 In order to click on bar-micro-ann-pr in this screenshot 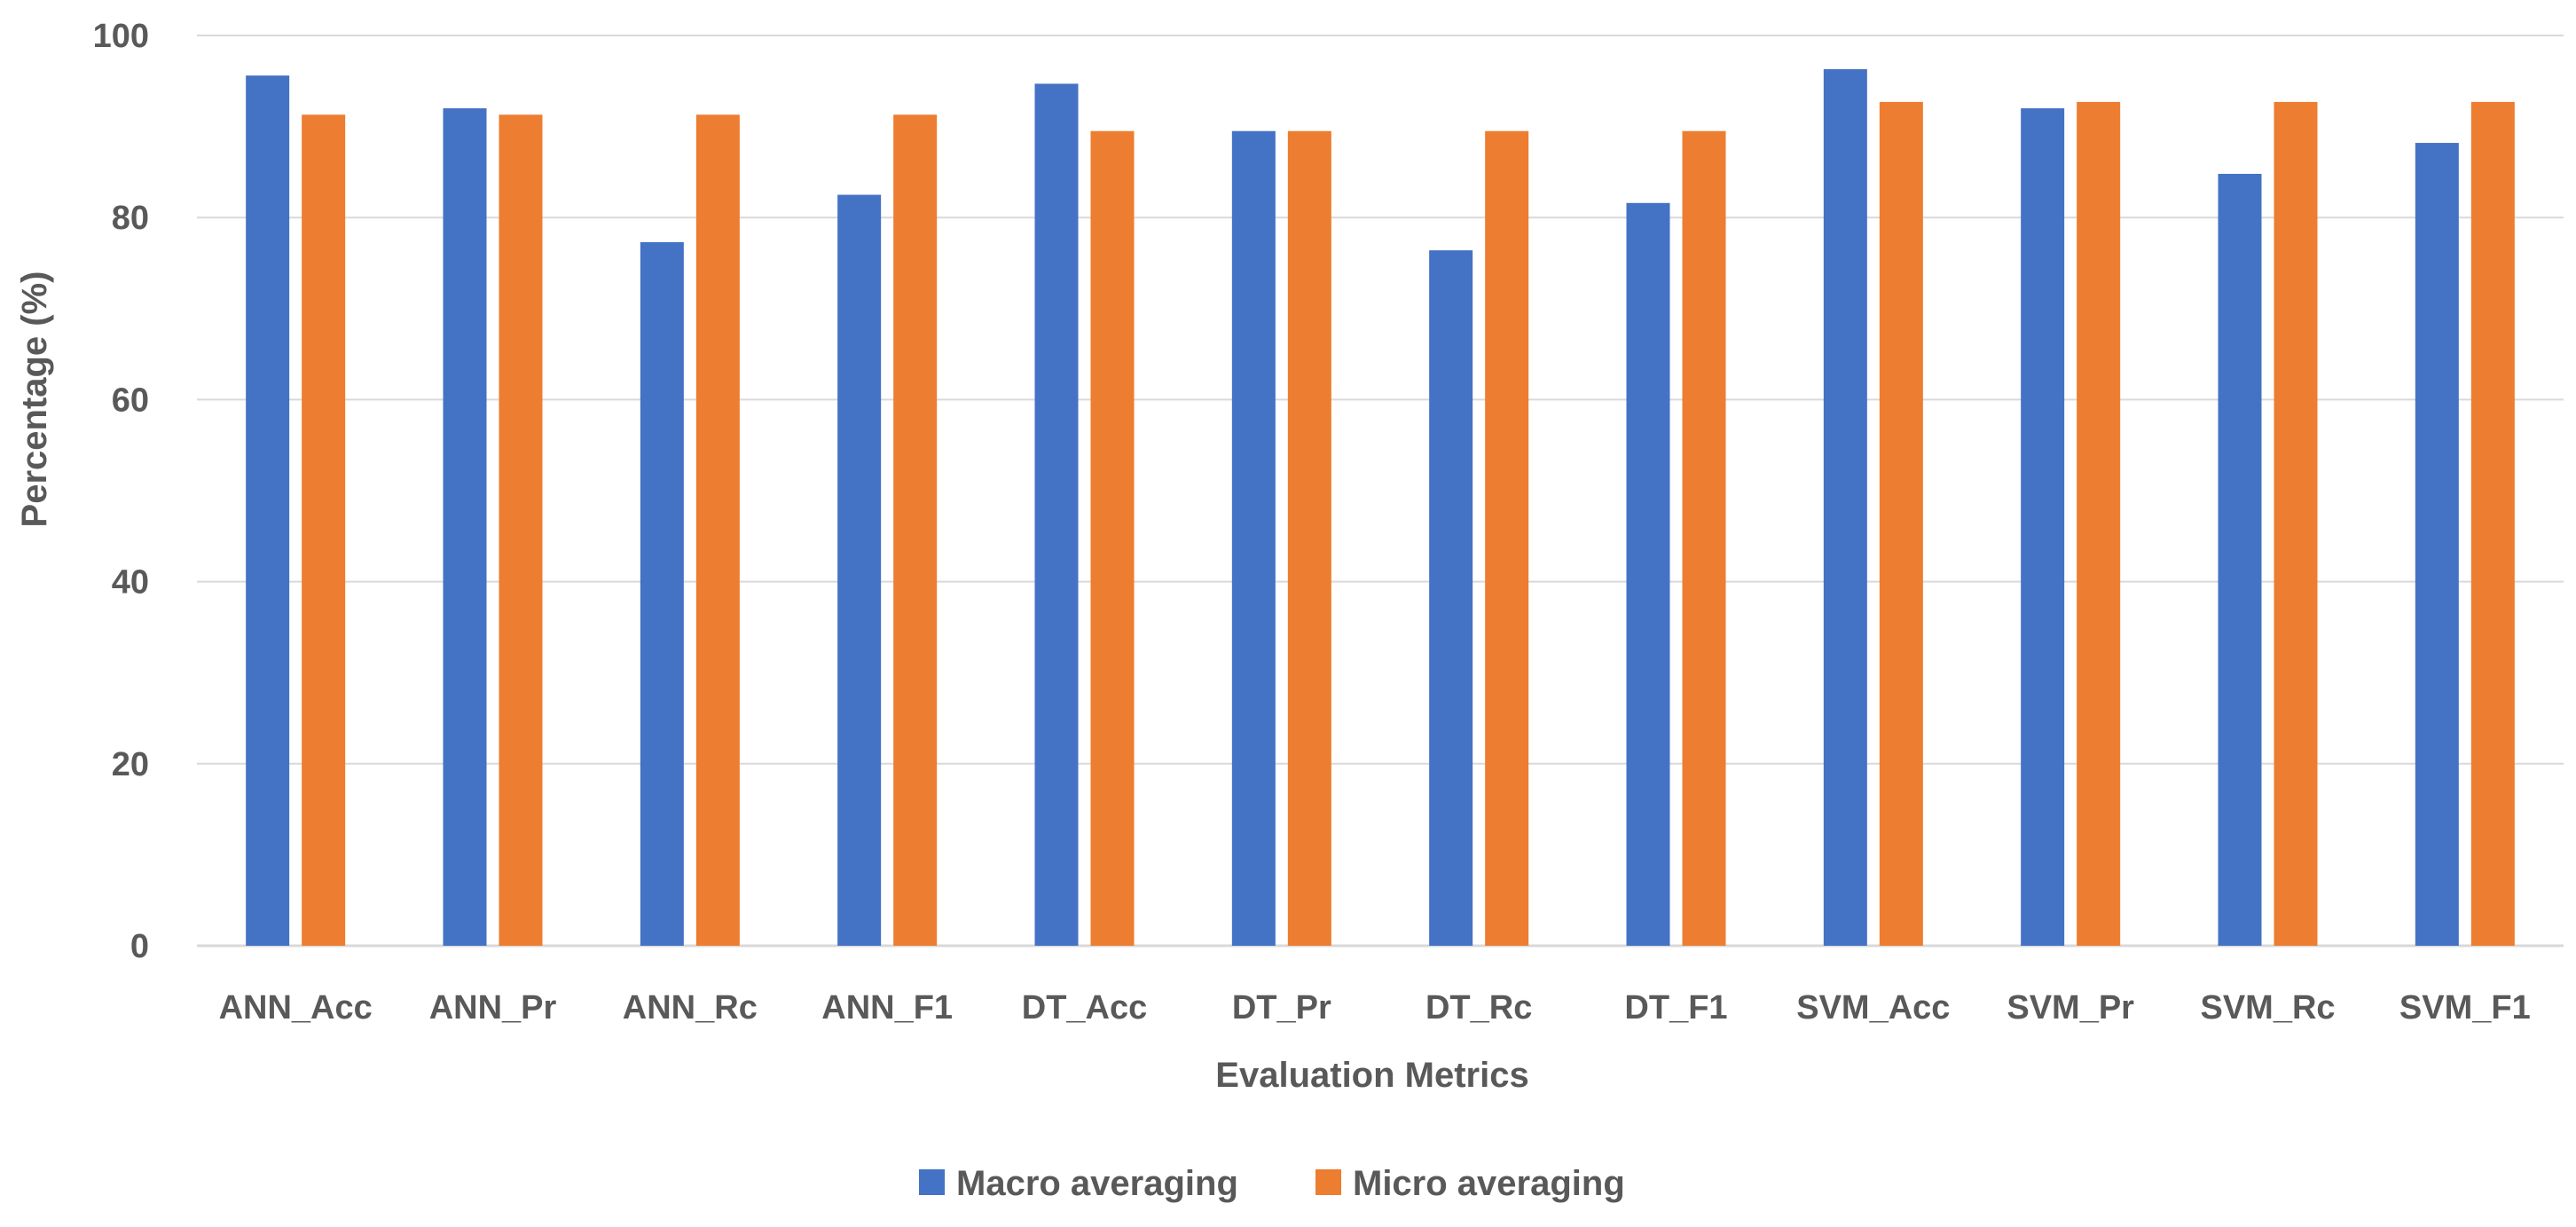, I will do `click(521, 530)`.